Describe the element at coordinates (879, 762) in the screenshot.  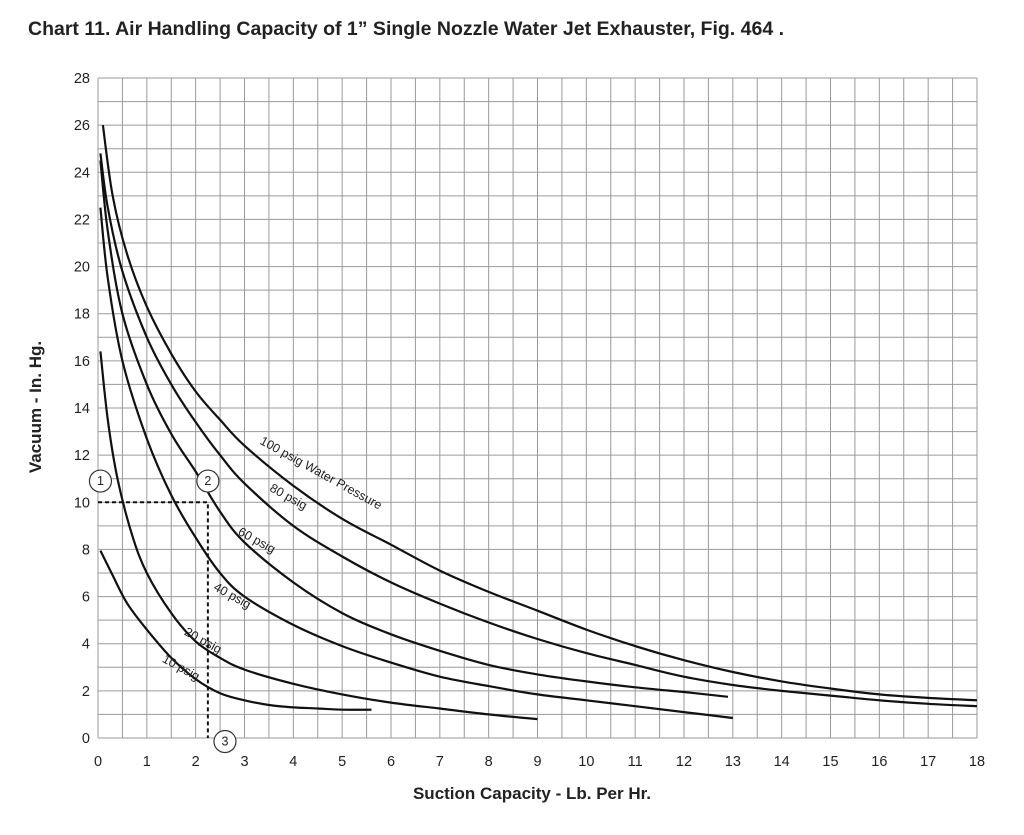
I see `x-tick-label: 16` at that location.